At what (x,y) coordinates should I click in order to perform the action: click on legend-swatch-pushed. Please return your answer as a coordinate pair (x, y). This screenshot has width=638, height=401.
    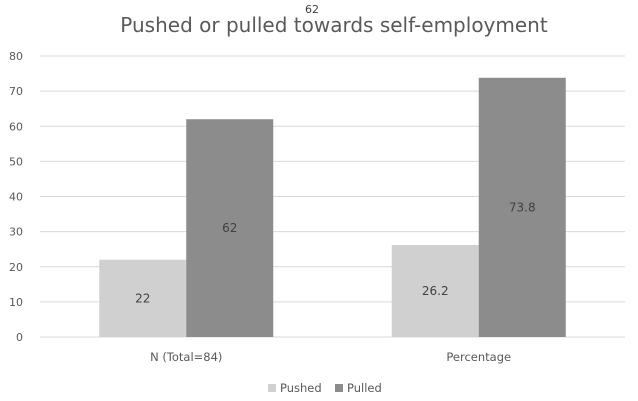
    Looking at the image, I should click on (272, 388).